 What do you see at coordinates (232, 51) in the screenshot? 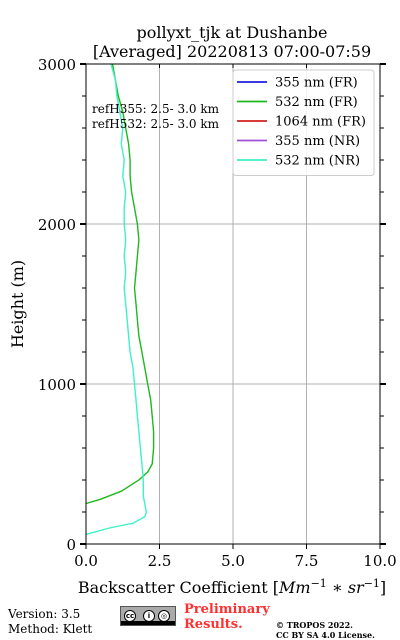
I see `chart-subtitle: [Averaged] 20220813 07:00-07:59` at bounding box center [232, 51].